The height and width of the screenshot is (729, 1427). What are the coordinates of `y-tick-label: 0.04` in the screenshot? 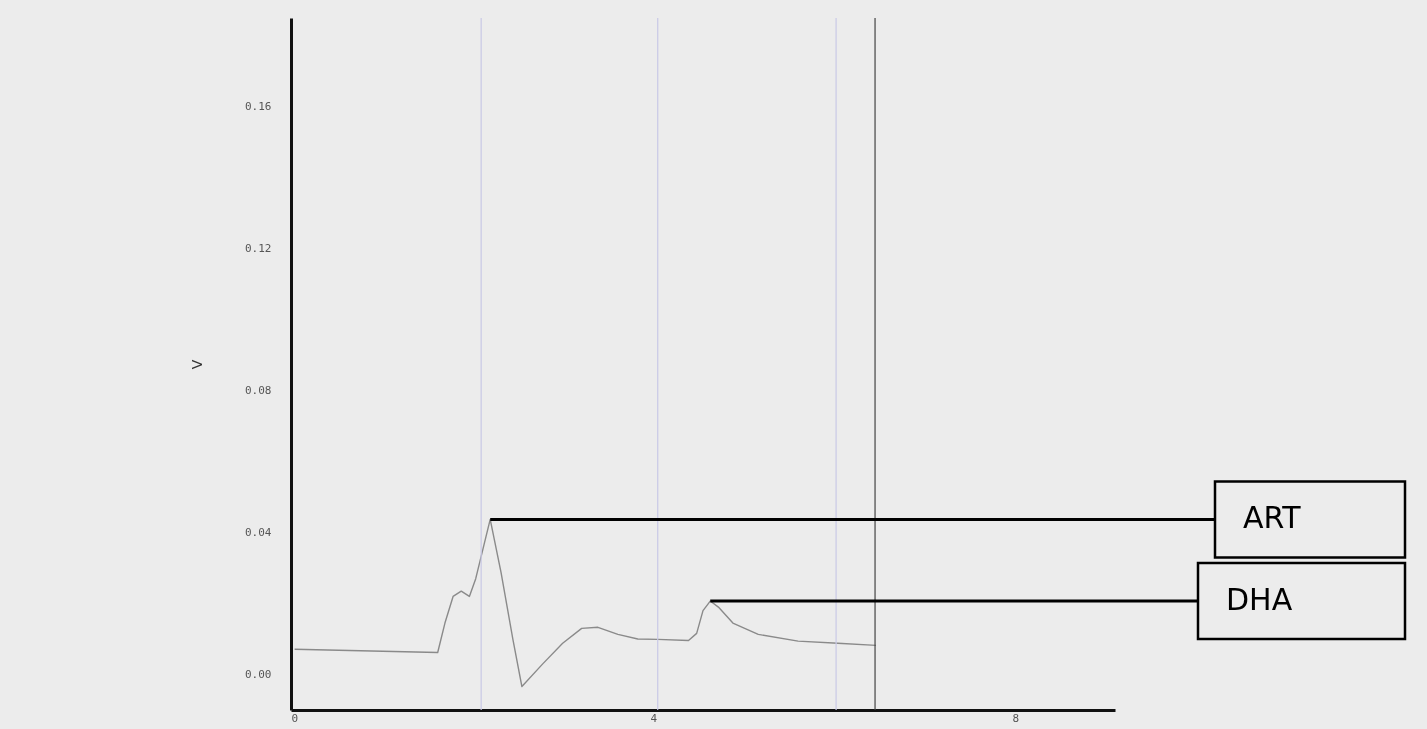 It's located at (258, 533).